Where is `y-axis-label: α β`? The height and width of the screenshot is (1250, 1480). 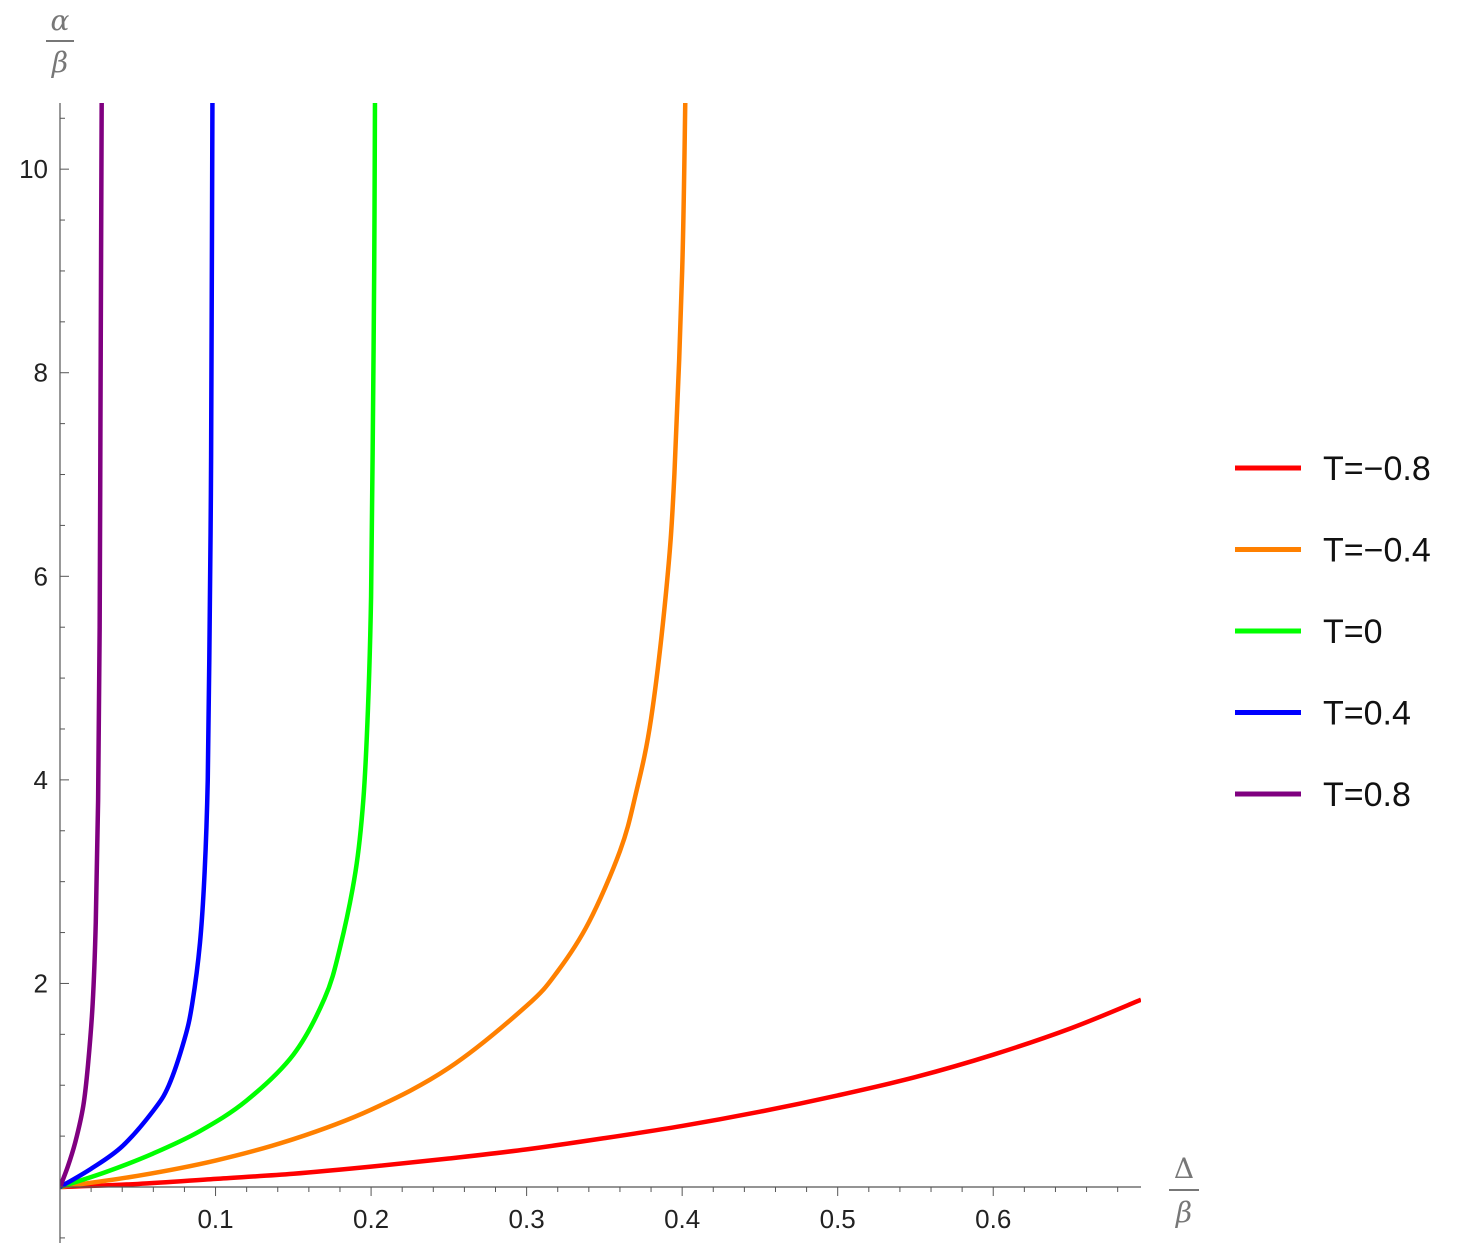
y-axis-label: α β is located at coordinates (60, 41).